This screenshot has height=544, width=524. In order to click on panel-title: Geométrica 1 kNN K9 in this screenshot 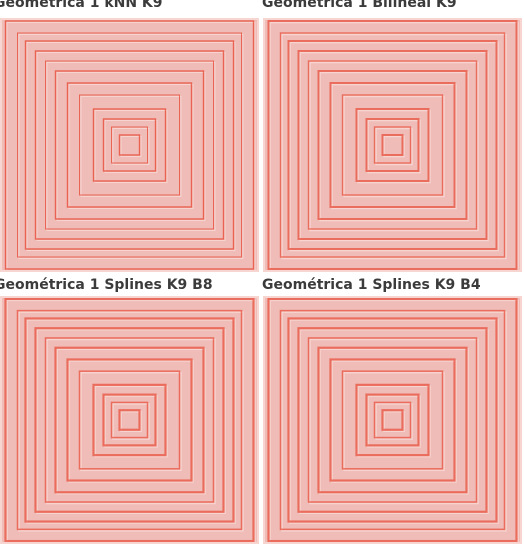, I will do `click(81, 5)`.